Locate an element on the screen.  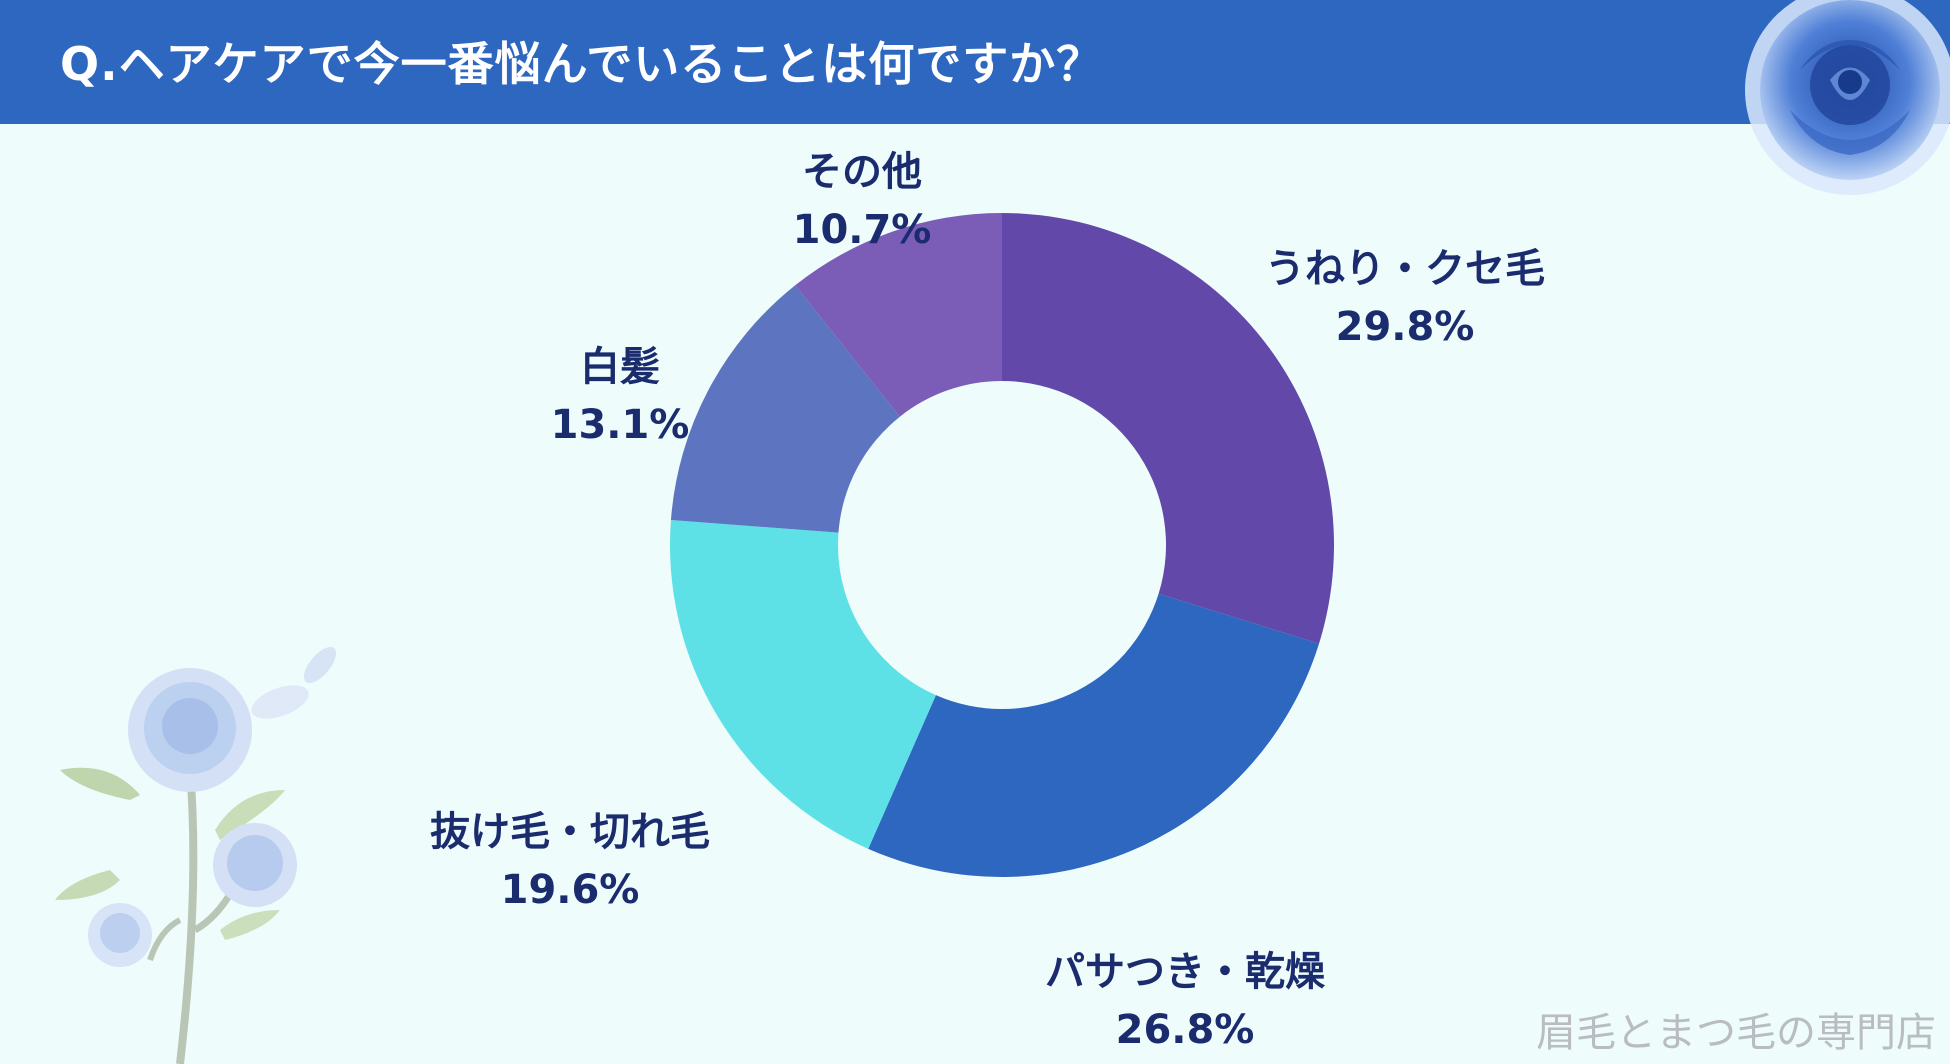
blue-rose-branch-icon is located at coordinates (196, 855).